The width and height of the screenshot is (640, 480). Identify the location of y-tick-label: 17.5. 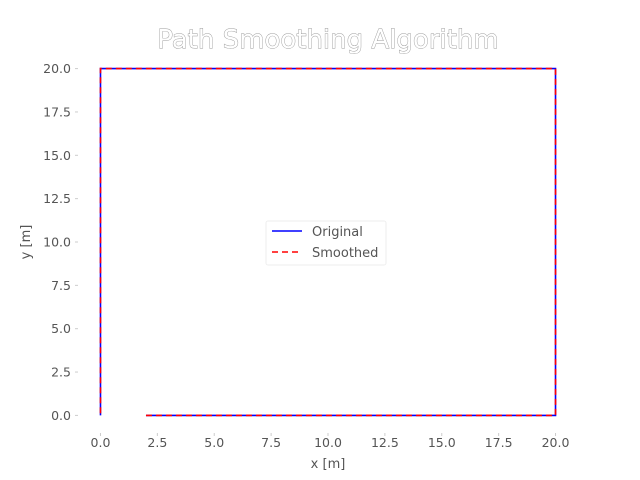
(57, 111).